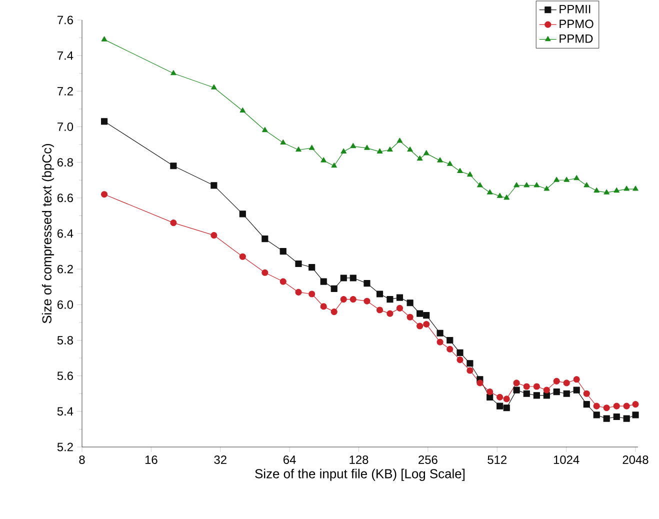 Image resolution: width=659 pixels, height=519 pixels. What do you see at coordinates (360, 474) in the screenshot?
I see `x-axis-title: Size of the input file (KB) [Log Scale]` at bounding box center [360, 474].